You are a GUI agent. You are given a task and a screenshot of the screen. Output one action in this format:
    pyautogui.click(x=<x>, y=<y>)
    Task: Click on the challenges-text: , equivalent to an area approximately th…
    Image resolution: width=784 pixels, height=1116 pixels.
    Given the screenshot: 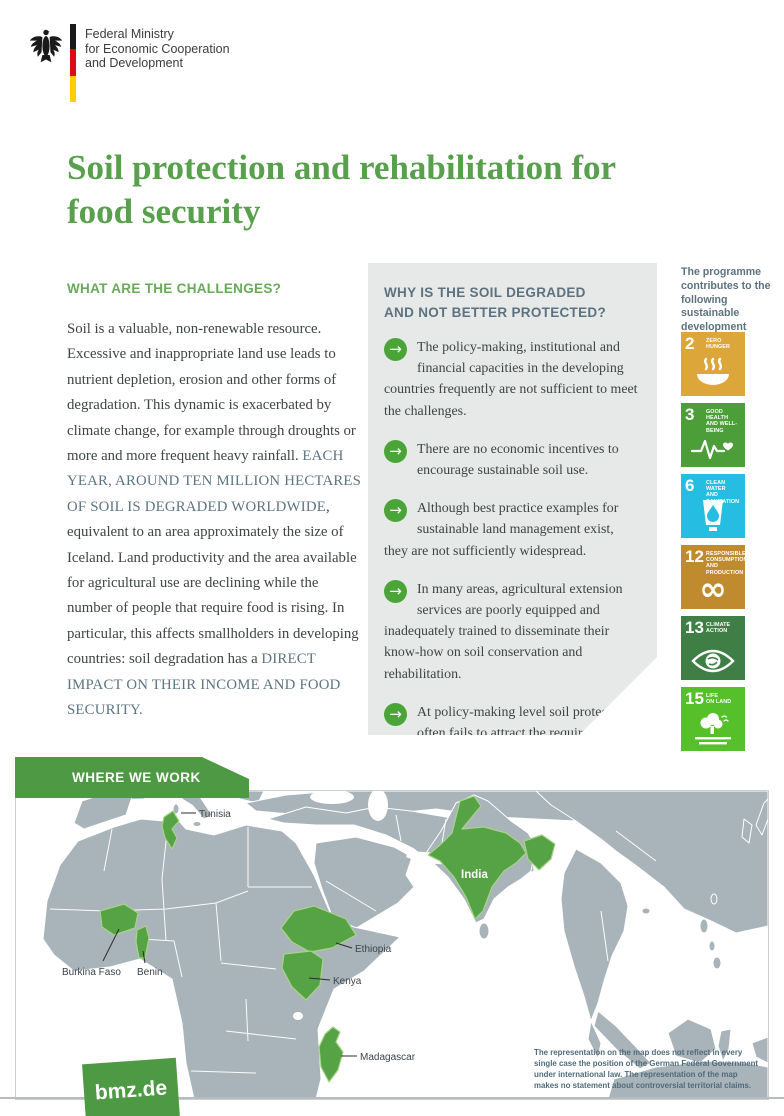 What is the action you would take?
    pyautogui.click(x=213, y=583)
    